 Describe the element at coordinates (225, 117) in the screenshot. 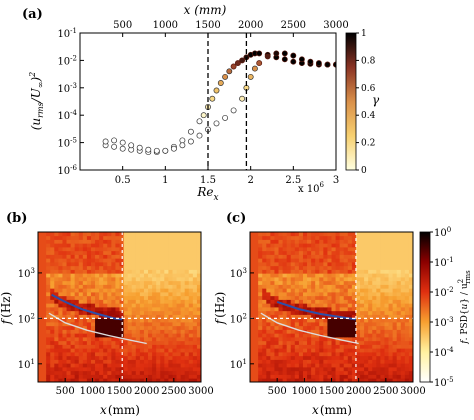

I see `panel-a-series-2-point` at that location.